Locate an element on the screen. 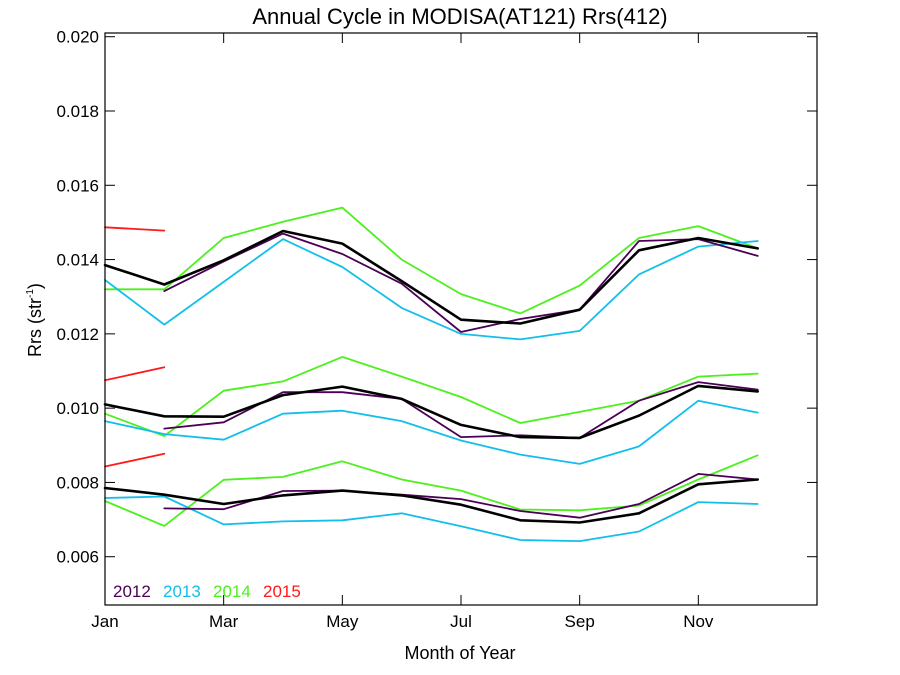  x-tick-label: Sep is located at coordinates (580, 621).